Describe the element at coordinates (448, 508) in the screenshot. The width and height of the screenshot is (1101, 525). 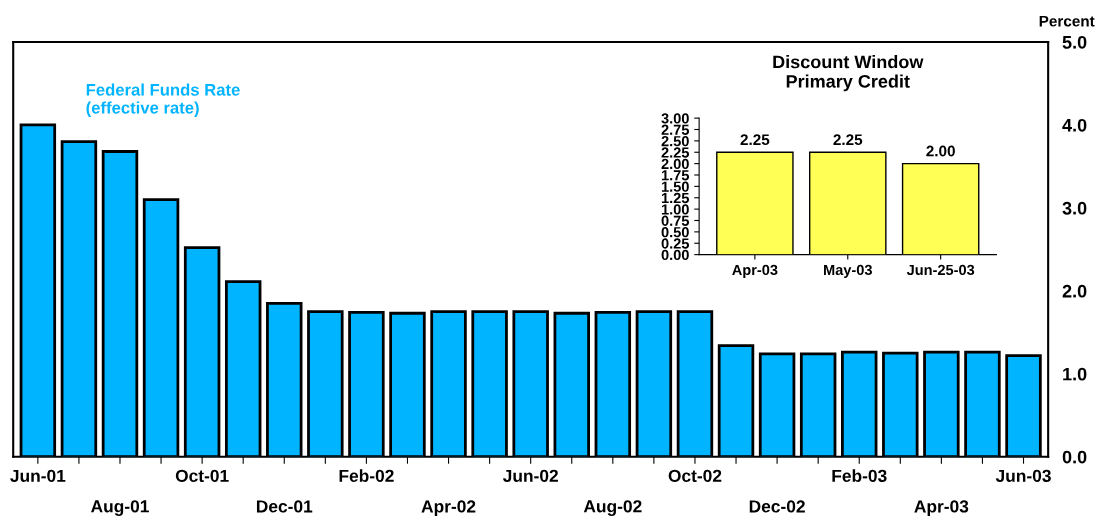
I see `x-tick-label: Apr-02` at that location.